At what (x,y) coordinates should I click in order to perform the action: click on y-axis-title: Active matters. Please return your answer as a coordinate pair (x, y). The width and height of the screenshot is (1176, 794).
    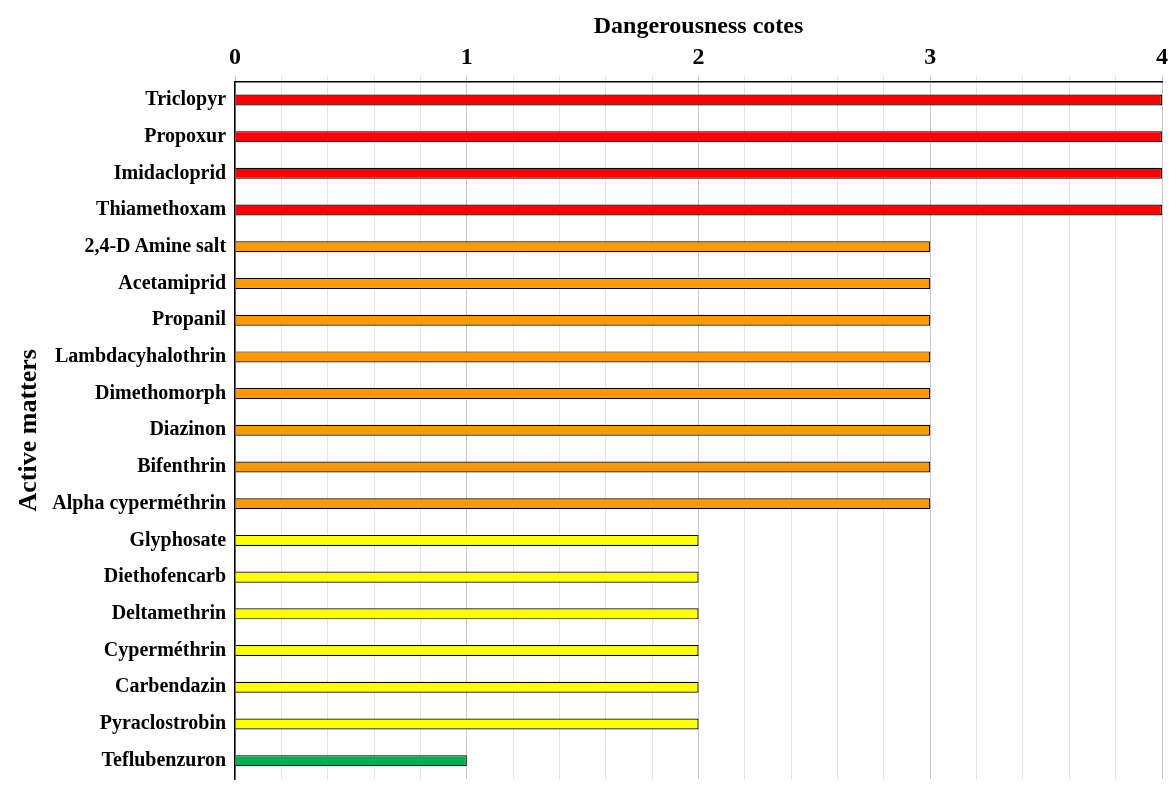
    Looking at the image, I should click on (28, 430).